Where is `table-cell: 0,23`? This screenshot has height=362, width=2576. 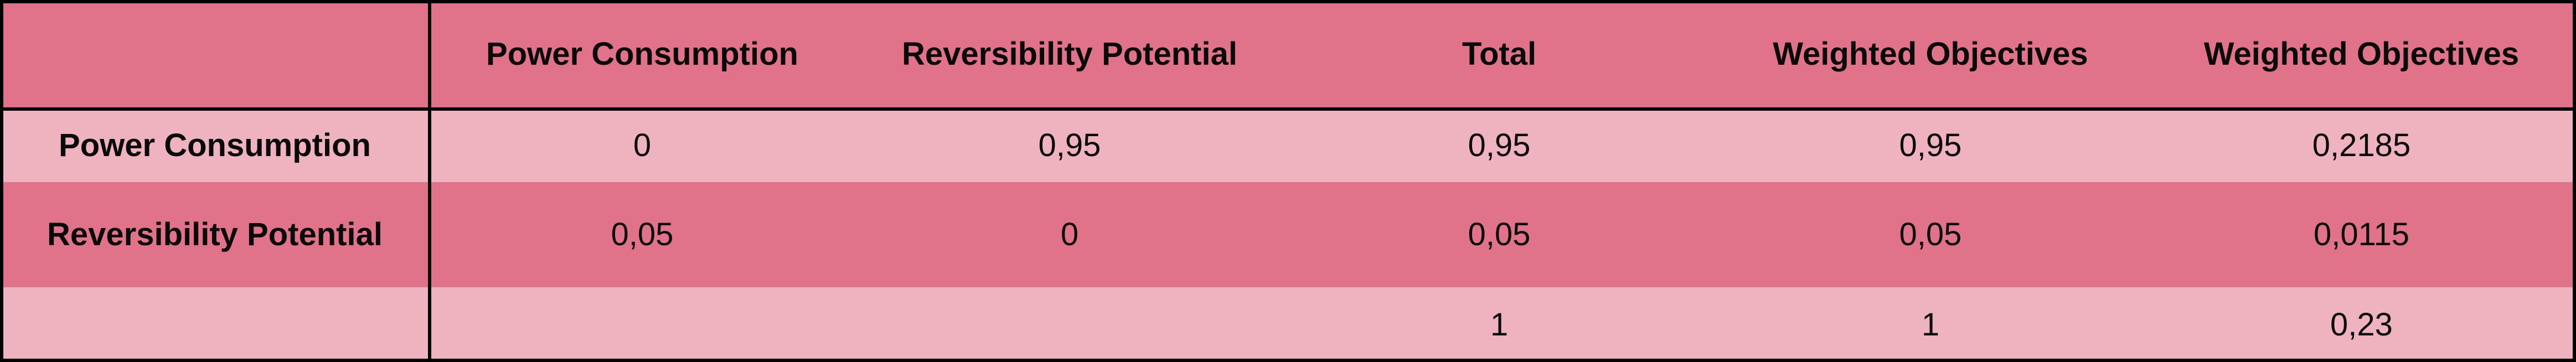 table-cell: 0,23 is located at coordinates (2361, 324).